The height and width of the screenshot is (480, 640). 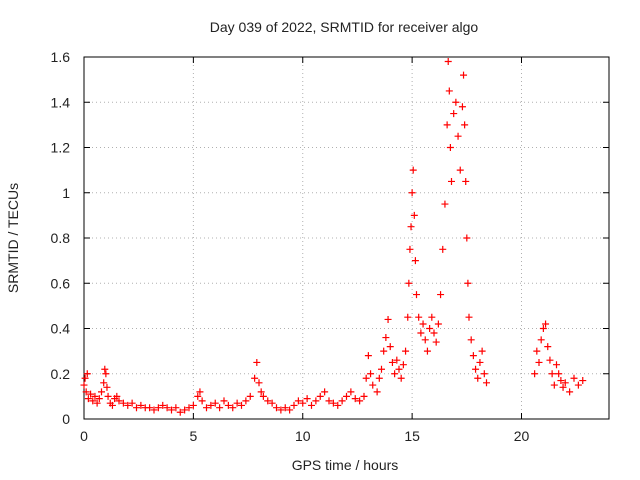 What do you see at coordinates (61, 102) in the screenshot?
I see `y-tick-label: 1.4` at bounding box center [61, 102].